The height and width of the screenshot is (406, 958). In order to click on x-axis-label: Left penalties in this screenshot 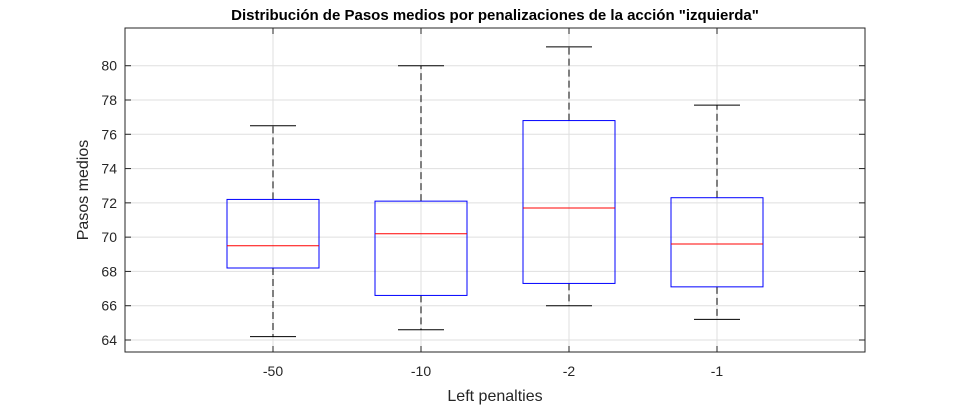, I will do `click(494, 396)`.